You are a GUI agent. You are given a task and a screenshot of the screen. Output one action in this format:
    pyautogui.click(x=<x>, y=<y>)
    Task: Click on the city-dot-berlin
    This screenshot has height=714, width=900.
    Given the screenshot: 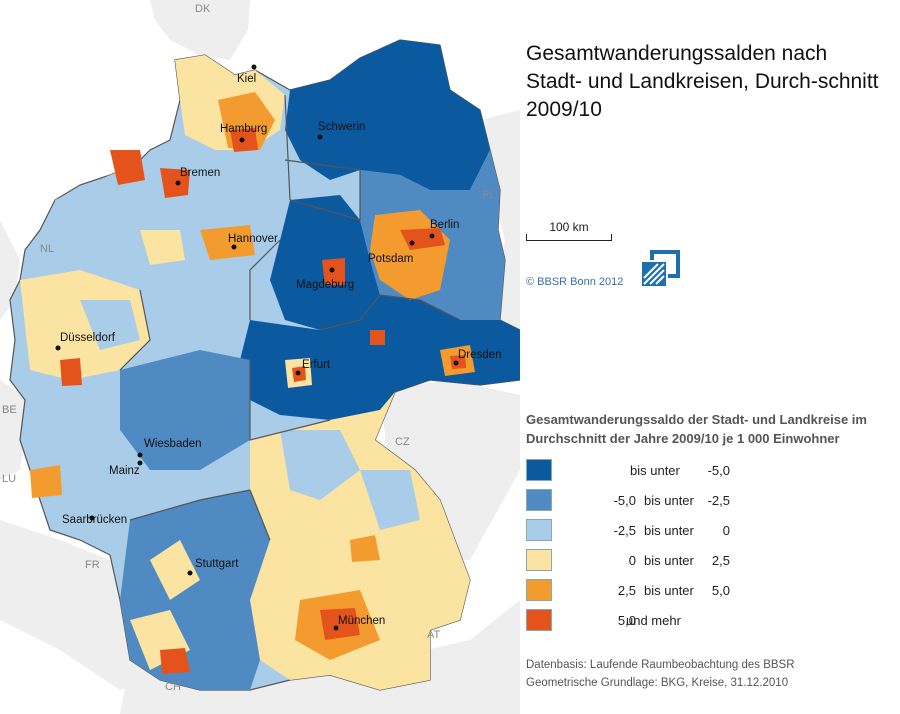 What is the action you would take?
    pyautogui.click(x=432, y=236)
    